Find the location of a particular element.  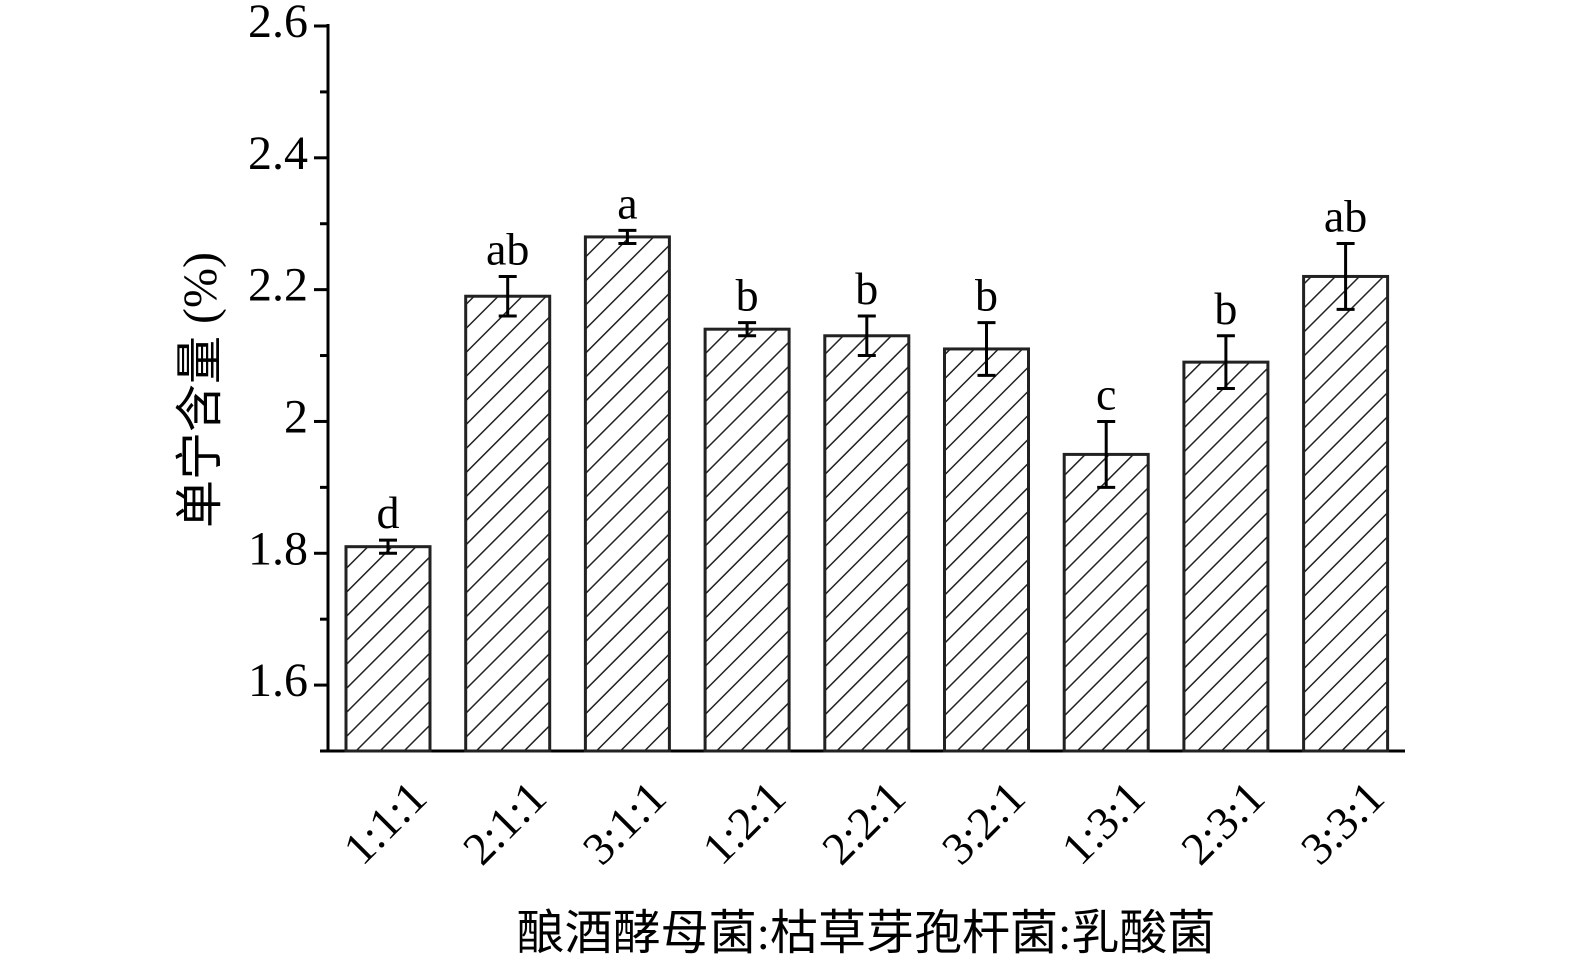

y-tick-label: 2.4 is located at coordinates (278, 153).